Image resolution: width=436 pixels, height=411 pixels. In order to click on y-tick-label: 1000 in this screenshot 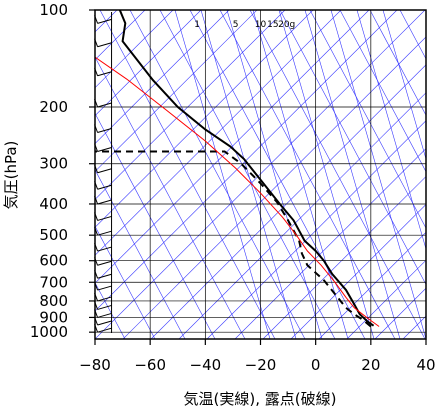, I will do `click(49, 332)`.